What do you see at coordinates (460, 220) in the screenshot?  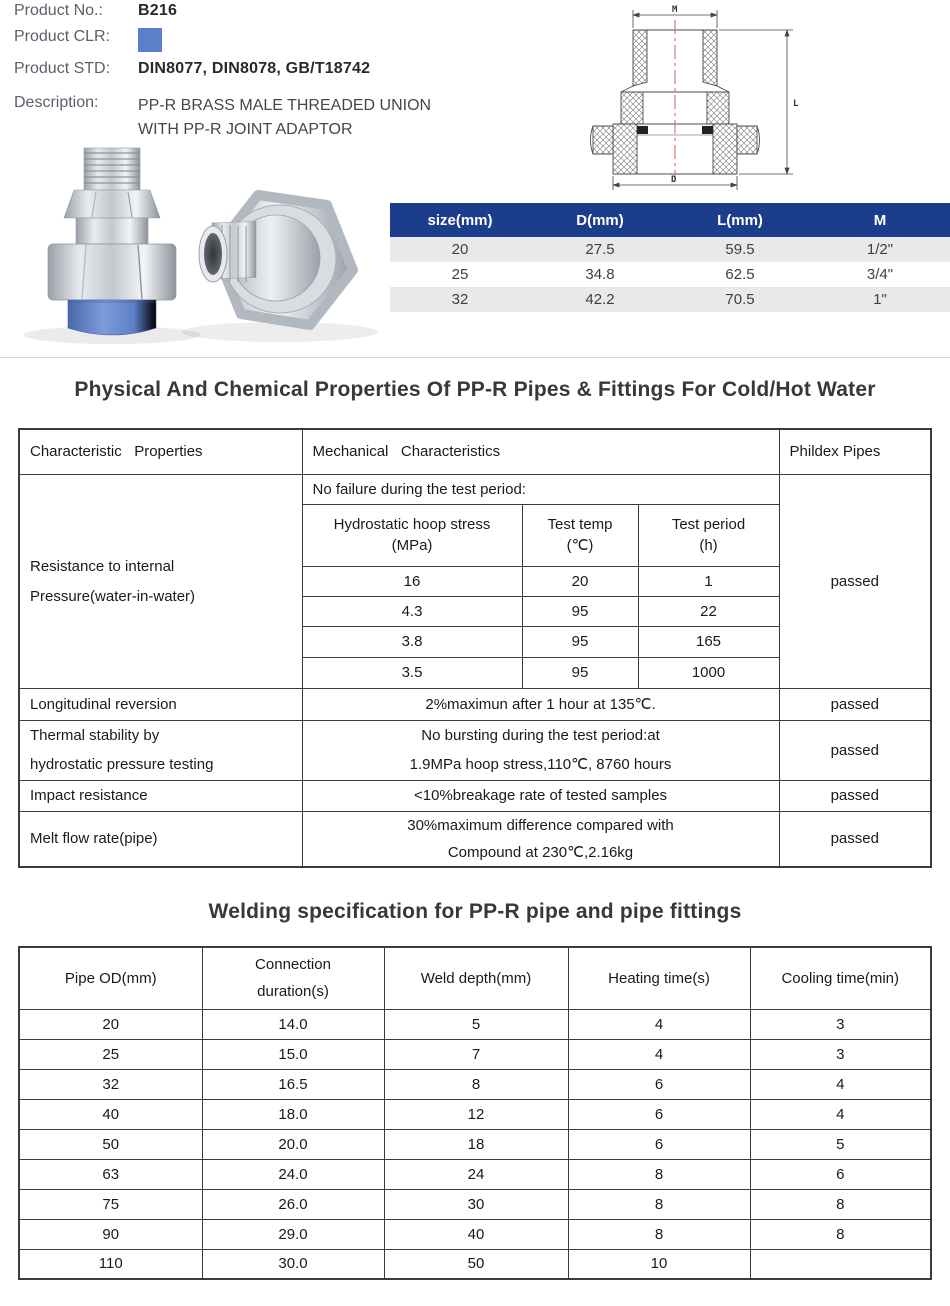 I see `size-col-header: size(mm)` at bounding box center [460, 220].